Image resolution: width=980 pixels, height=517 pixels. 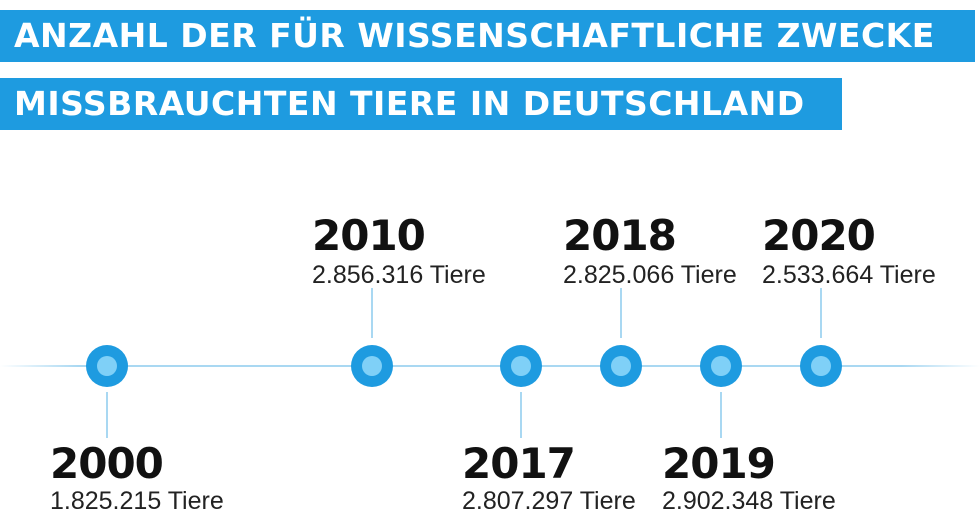 I want to click on timeline-connector-2020, so click(x=821, y=313).